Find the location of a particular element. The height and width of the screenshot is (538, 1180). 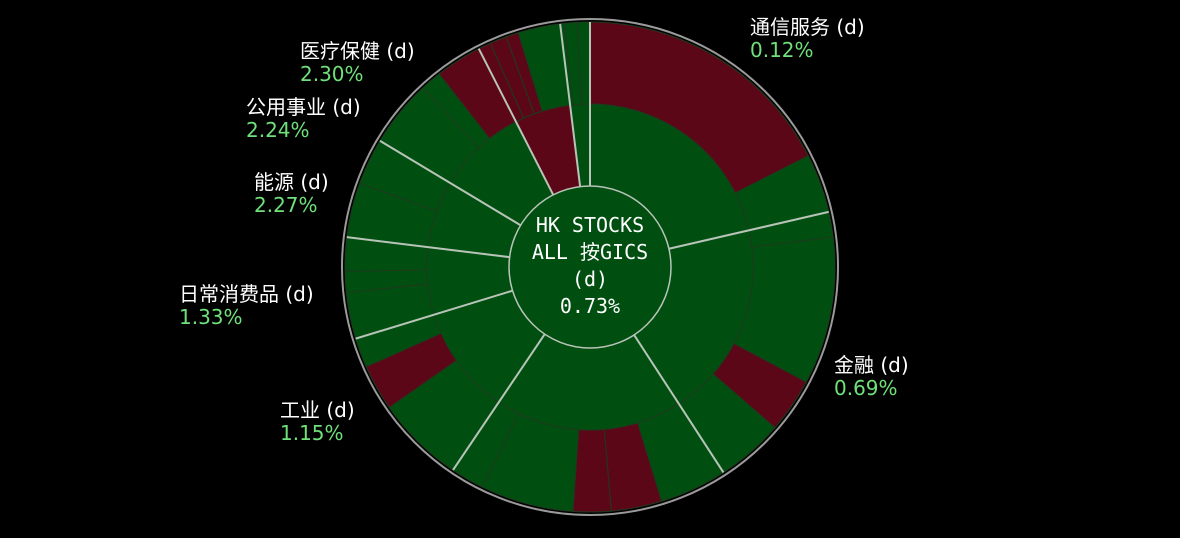

label-energy-name: 能源 (d) is located at coordinates (291, 182).